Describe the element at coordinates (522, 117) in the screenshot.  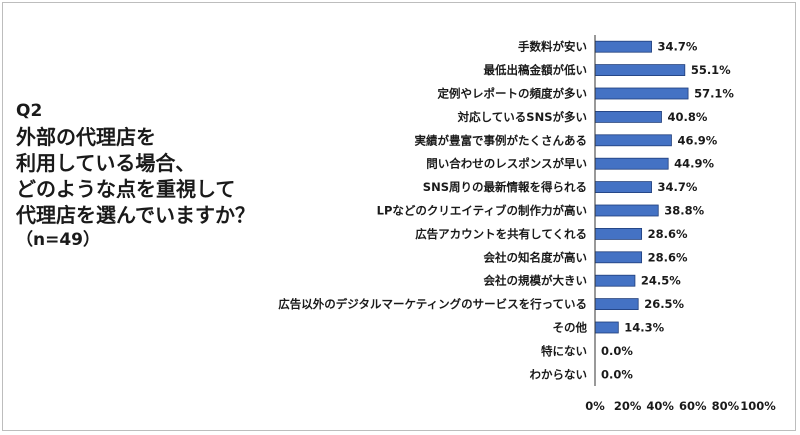
I see `category-label: 対応しているSNSが多い` at that location.